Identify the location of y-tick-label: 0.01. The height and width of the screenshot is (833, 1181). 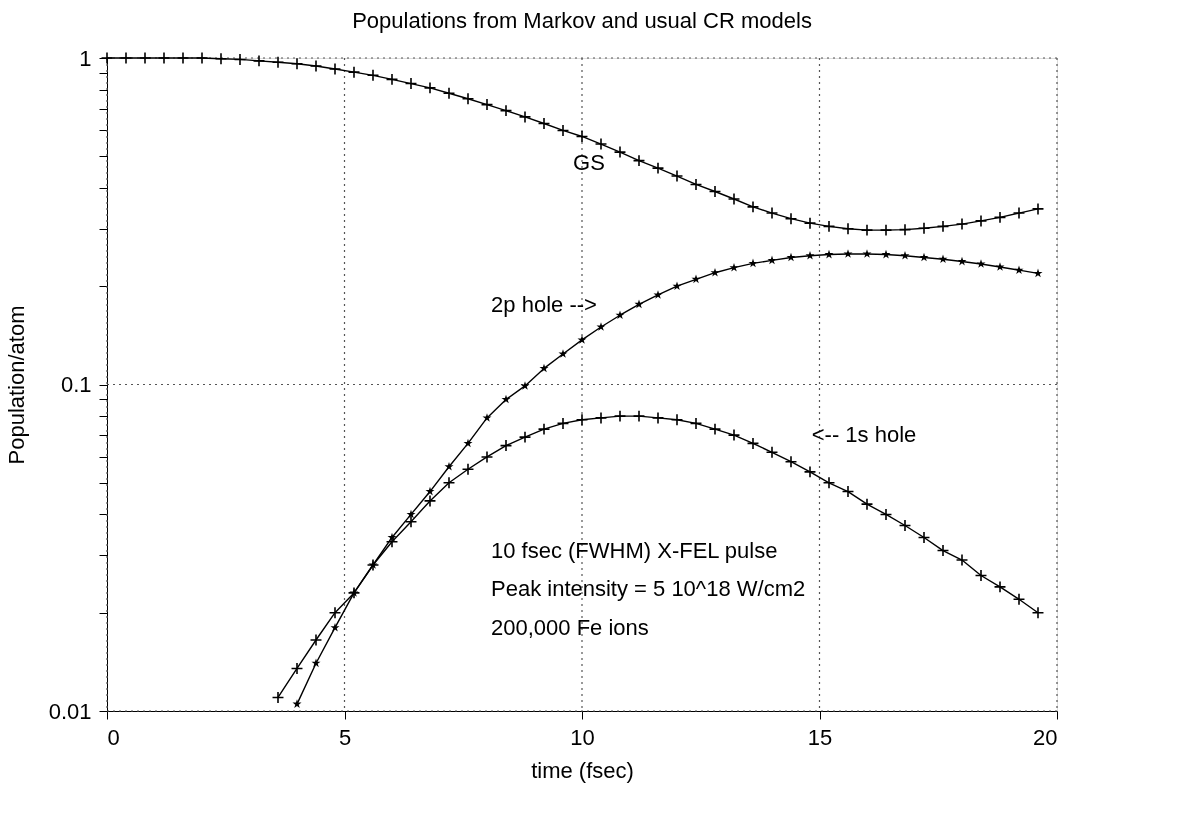
(70, 711).